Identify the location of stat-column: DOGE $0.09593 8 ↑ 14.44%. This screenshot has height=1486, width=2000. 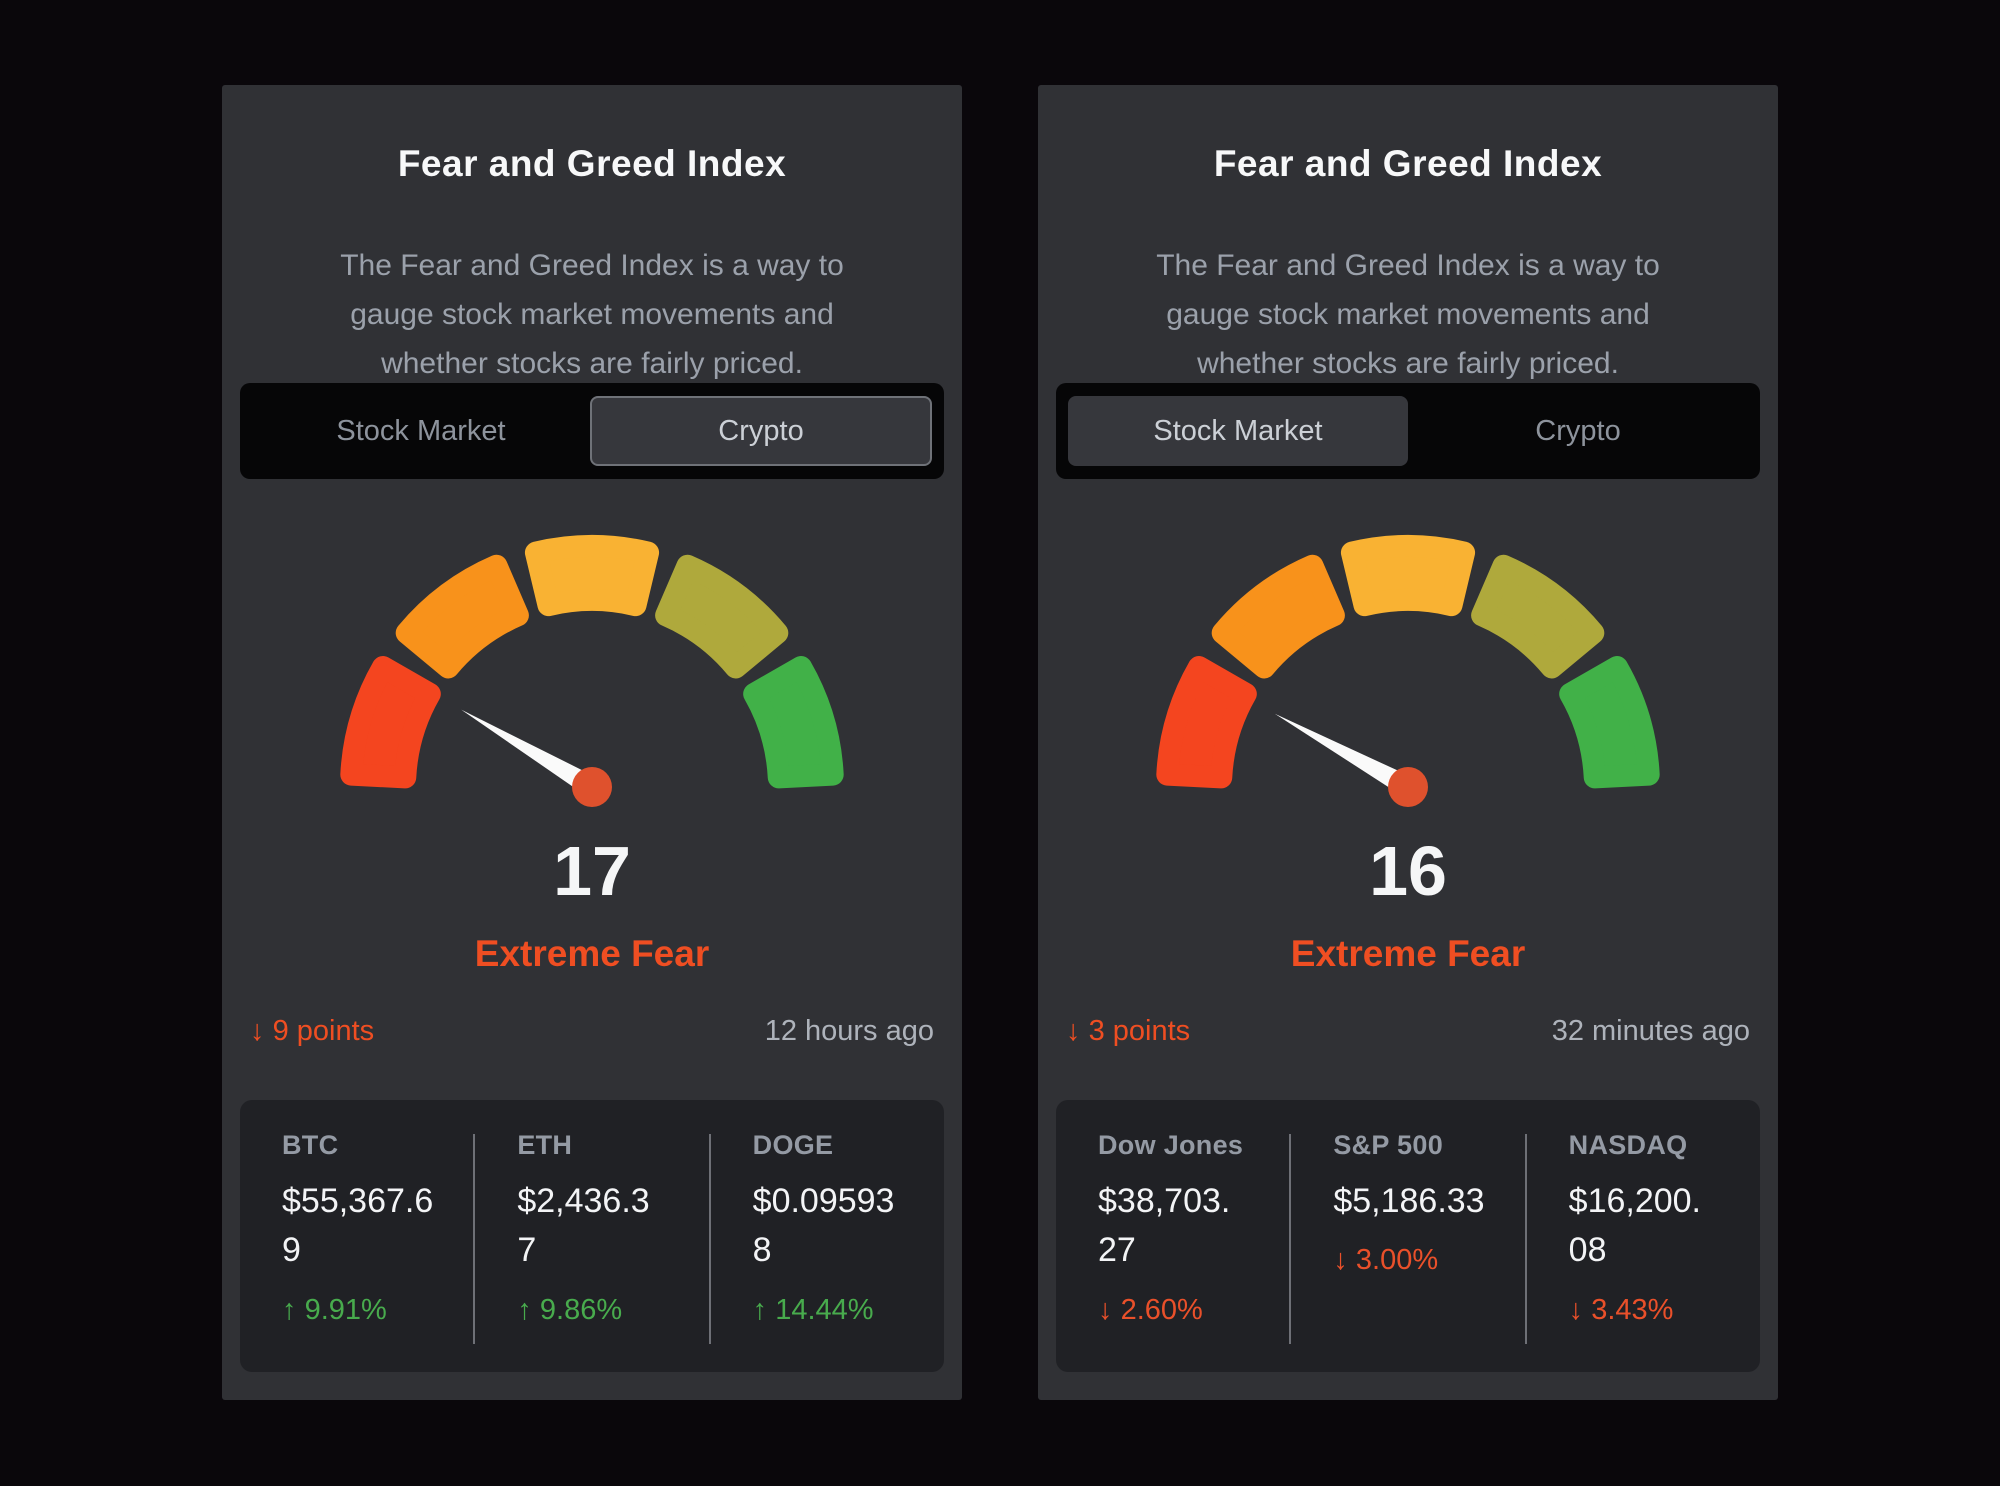
(827, 1236).